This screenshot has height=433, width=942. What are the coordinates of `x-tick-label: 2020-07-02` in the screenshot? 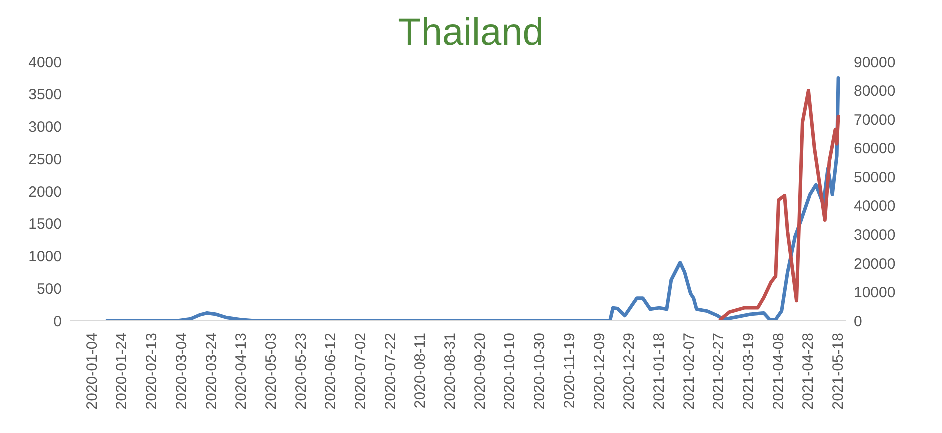 It's located at (361, 371).